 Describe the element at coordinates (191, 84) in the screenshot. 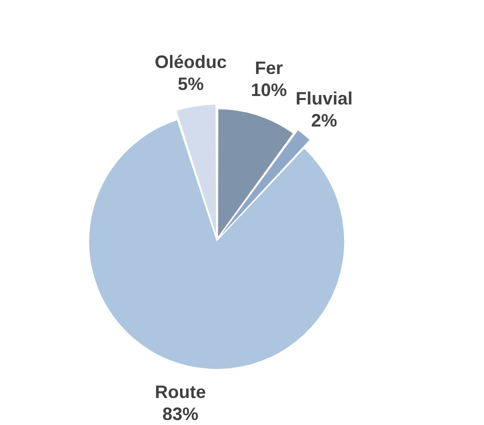

I see `data-label: 5%` at that location.